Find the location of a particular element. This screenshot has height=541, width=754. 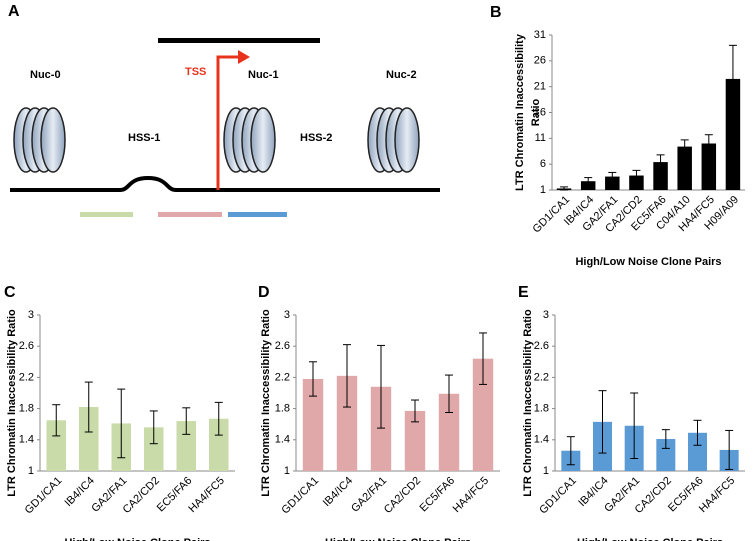

dna is located at coordinates (225, 183).